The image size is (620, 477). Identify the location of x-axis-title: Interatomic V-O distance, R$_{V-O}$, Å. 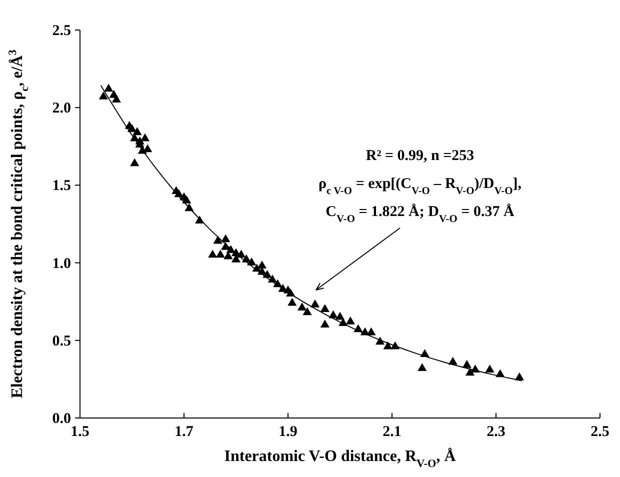
(340, 458).